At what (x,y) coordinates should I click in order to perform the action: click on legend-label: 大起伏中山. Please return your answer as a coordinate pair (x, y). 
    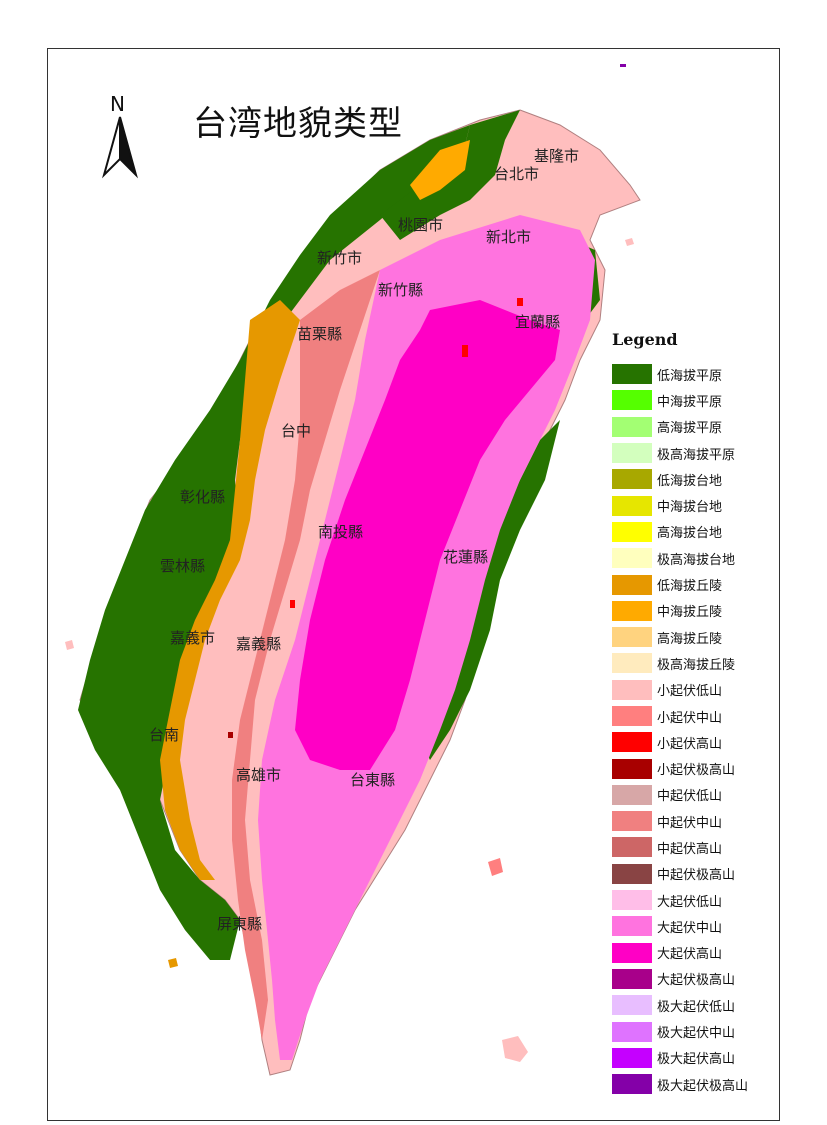
    Looking at the image, I should click on (690, 928).